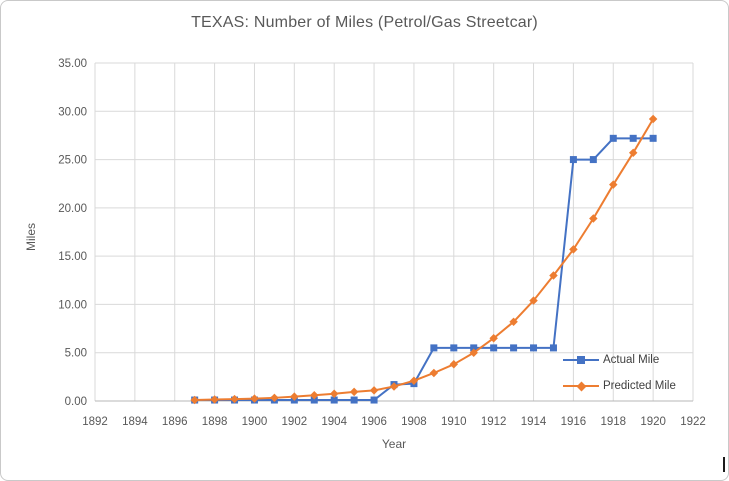 The width and height of the screenshot is (729, 481). What do you see at coordinates (76, 402) in the screenshot?
I see `y-tick-label: 0.00` at bounding box center [76, 402].